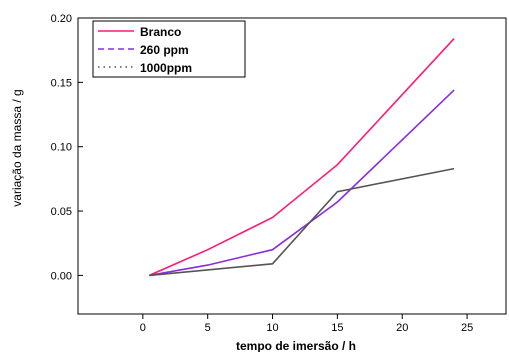  Describe the element at coordinates (61, 83) in the screenshot. I see `y-tick-label: 0.15` at that location.